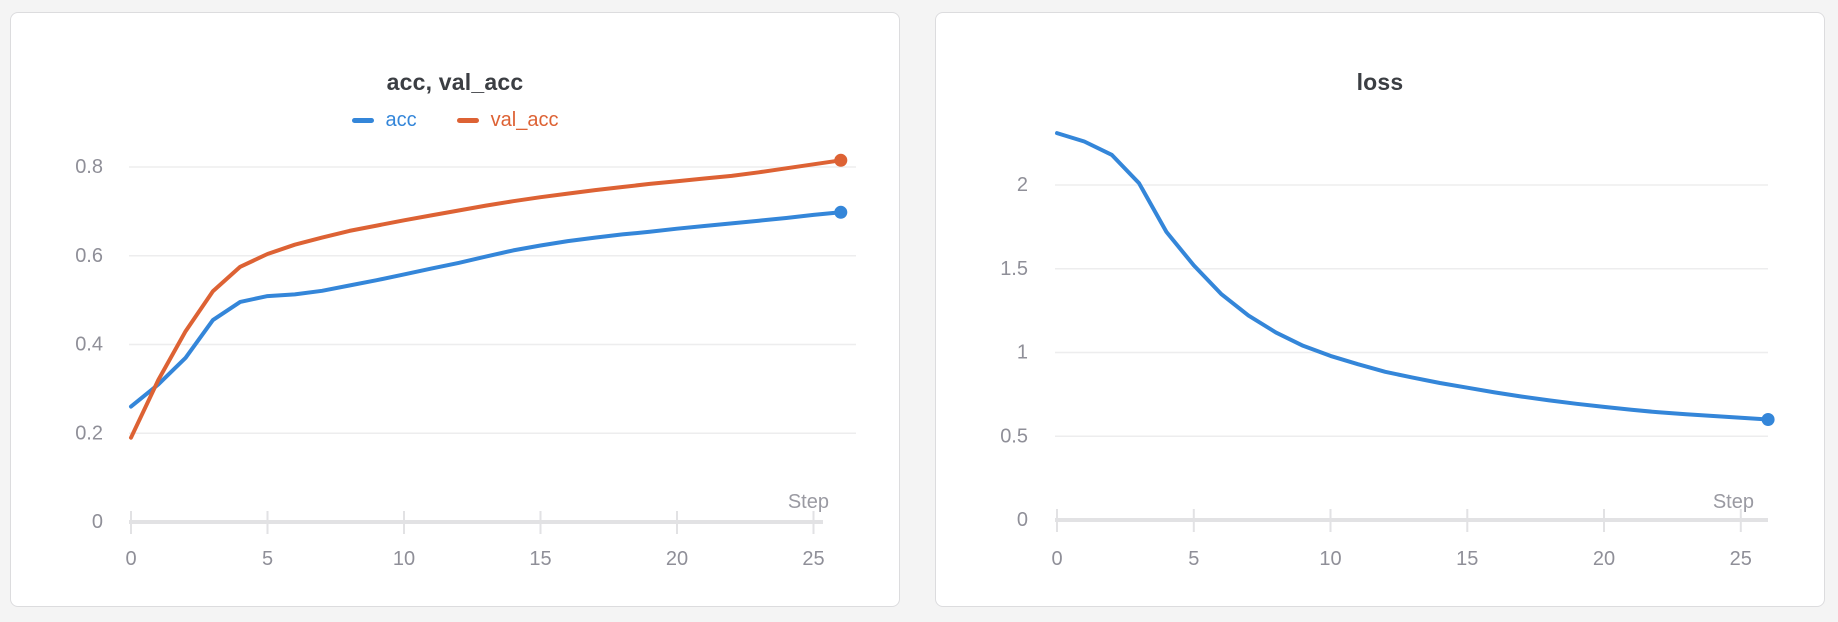 The image size is (1838, 622). I want to click on y-tick-label: 2, so click(1022, 185).